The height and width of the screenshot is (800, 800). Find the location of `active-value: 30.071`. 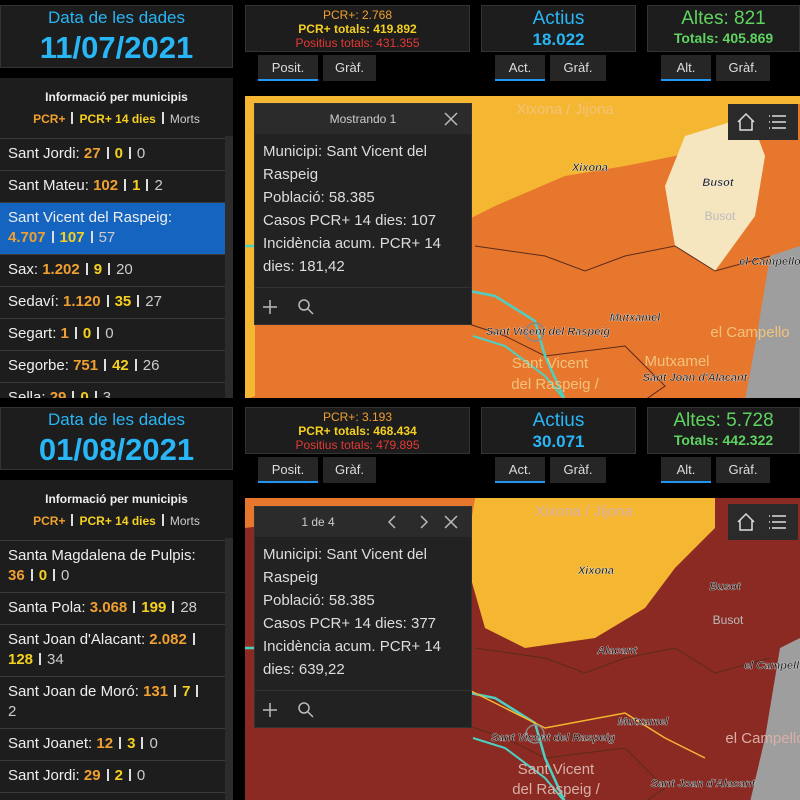

active-value: 30.071 is located at coordinates (558, 441).